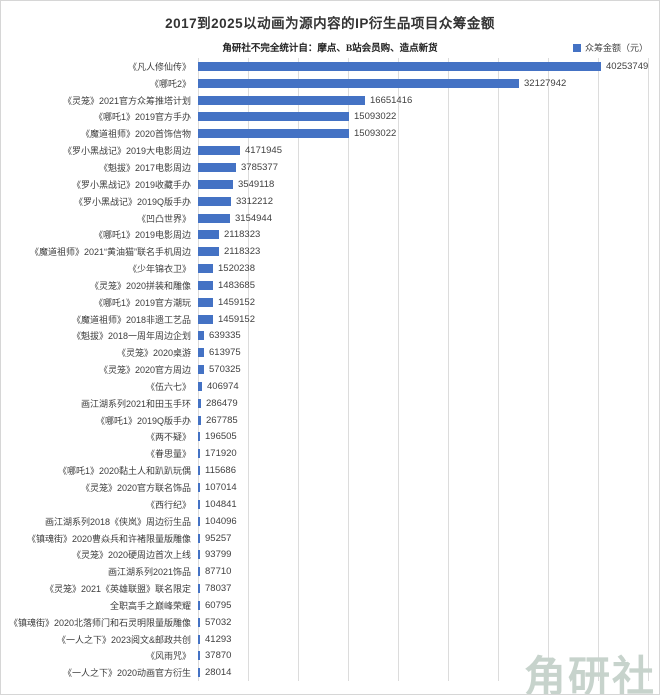  I want to click on category-label: 《灵笼》2021官方众筹推塔计划, so click(126, 100).